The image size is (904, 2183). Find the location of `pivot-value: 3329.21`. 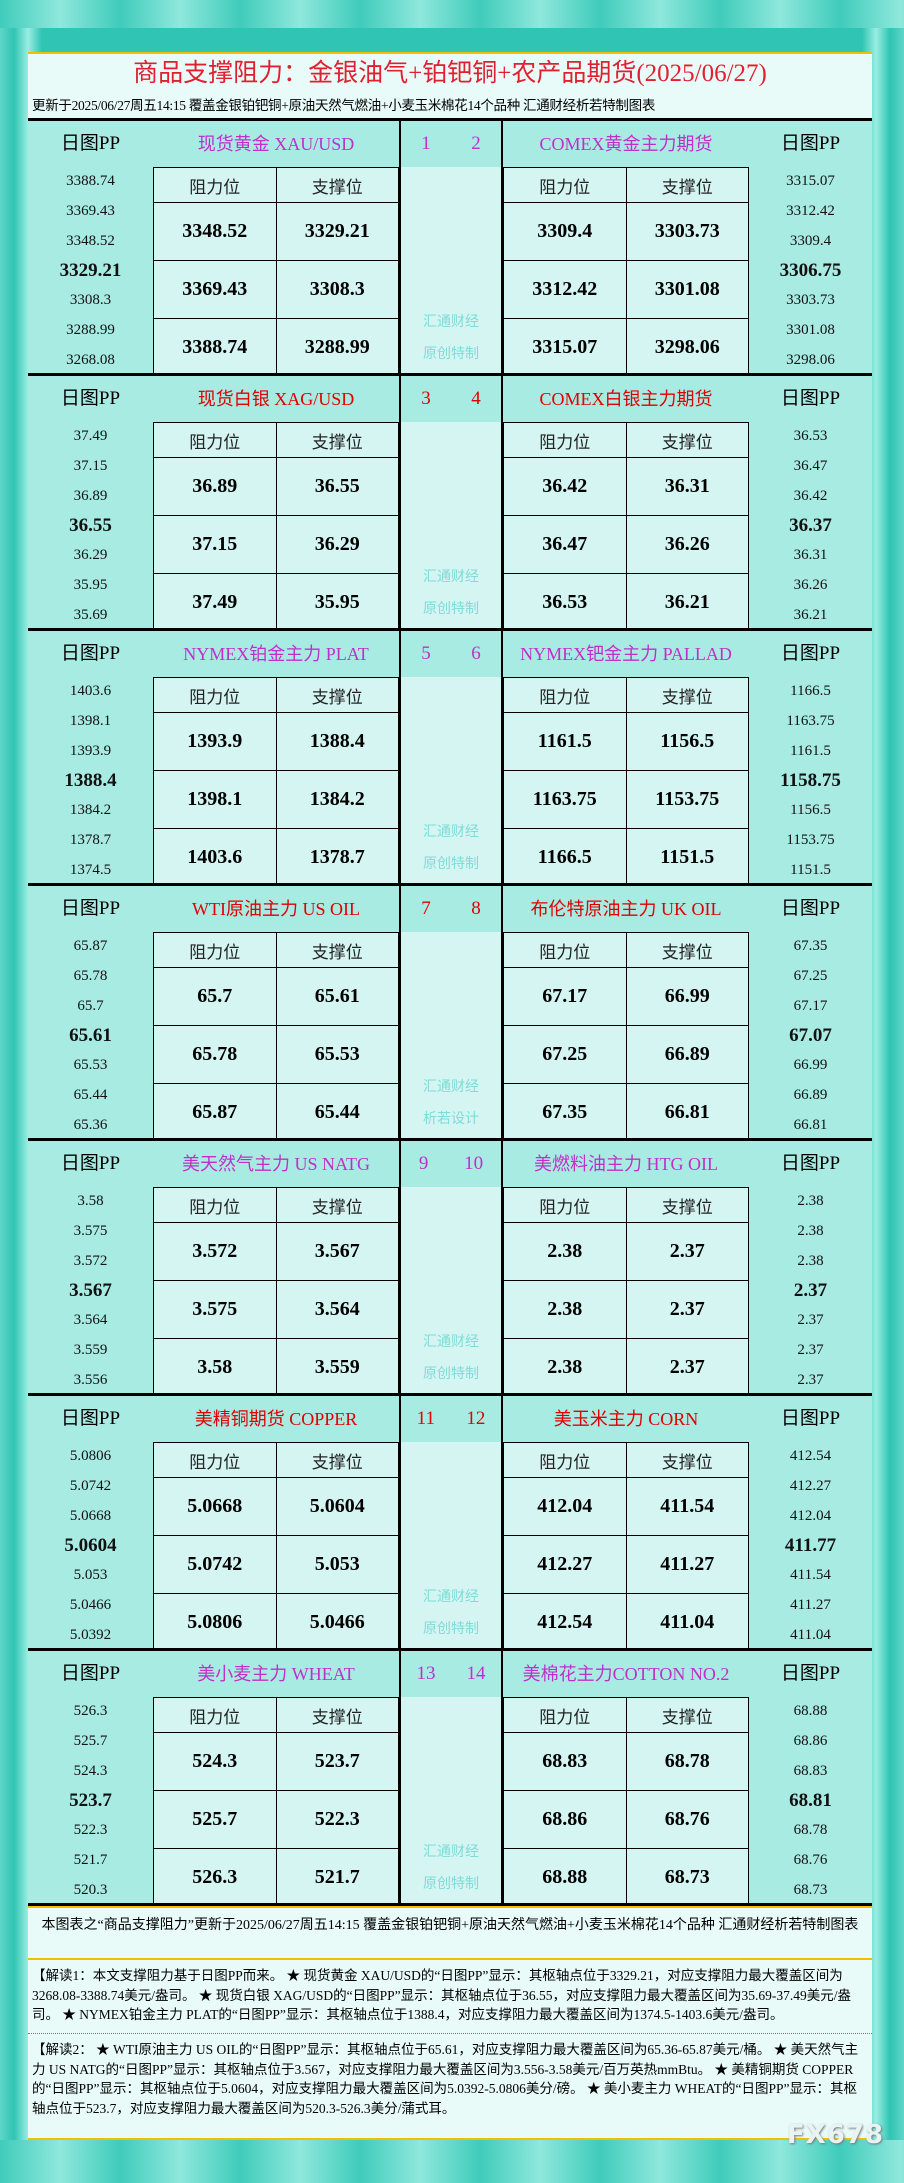

pivot-value: 3329.21 is located at coordinates (90, 271).